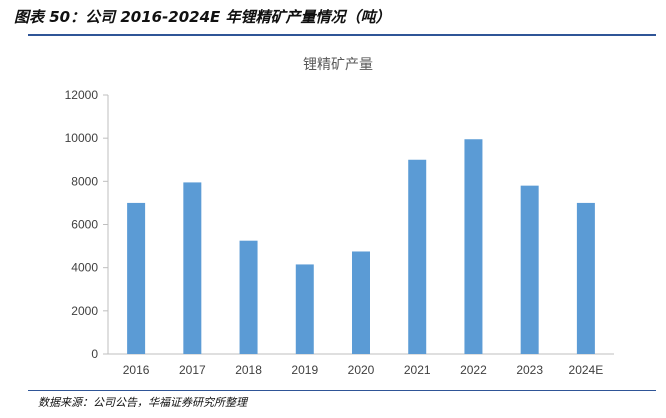 Image resolution: width=666 pixels, height=418 pixels. Describe the element at coordinates (248, 297) in the screenshot. I see `bar-2018` at that location.